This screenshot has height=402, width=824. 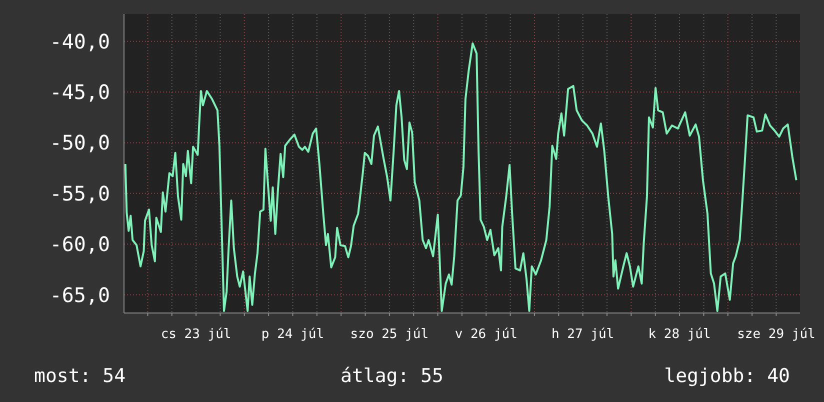 I want to click on x-tick-label: h 27 júl, so click(x=583, y=334).